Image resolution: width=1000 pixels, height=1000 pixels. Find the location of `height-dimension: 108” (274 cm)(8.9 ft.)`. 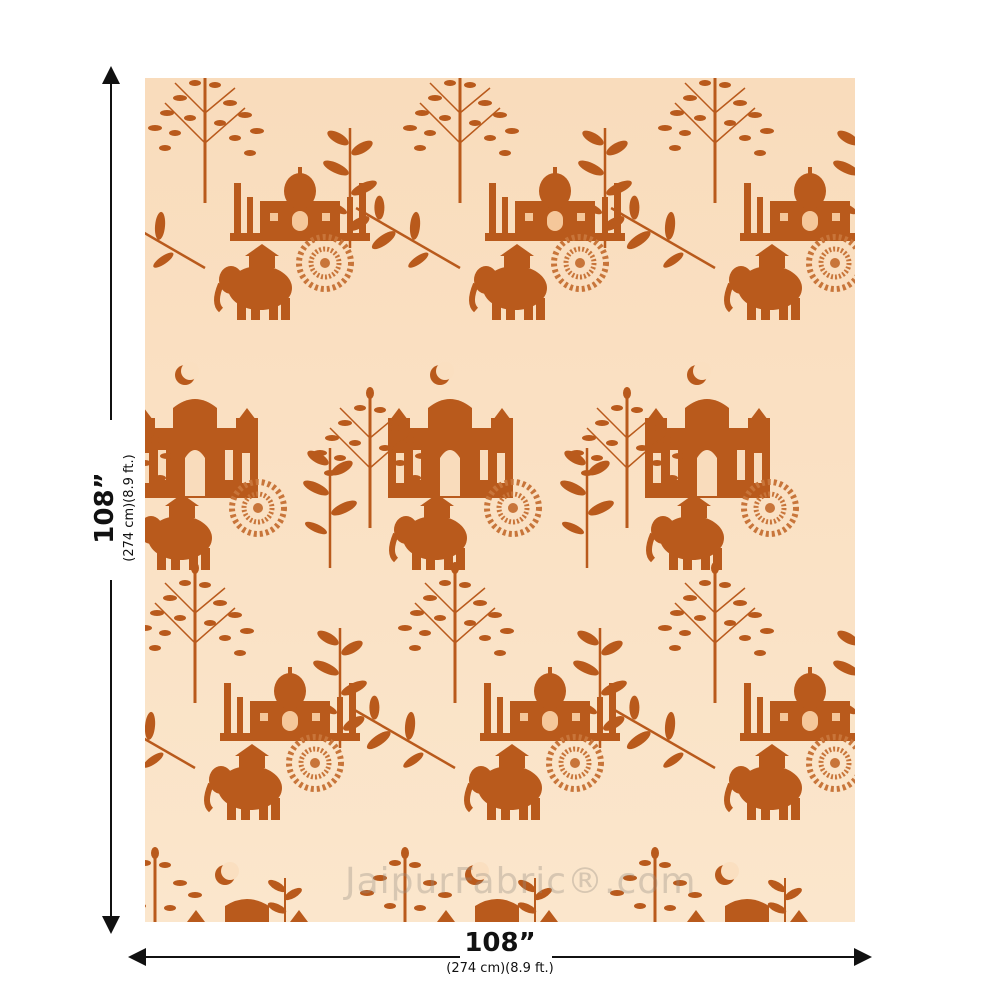

height-dimension: 108” (274 cm)(8.9 ft.) is located at coordinates (113, 508).